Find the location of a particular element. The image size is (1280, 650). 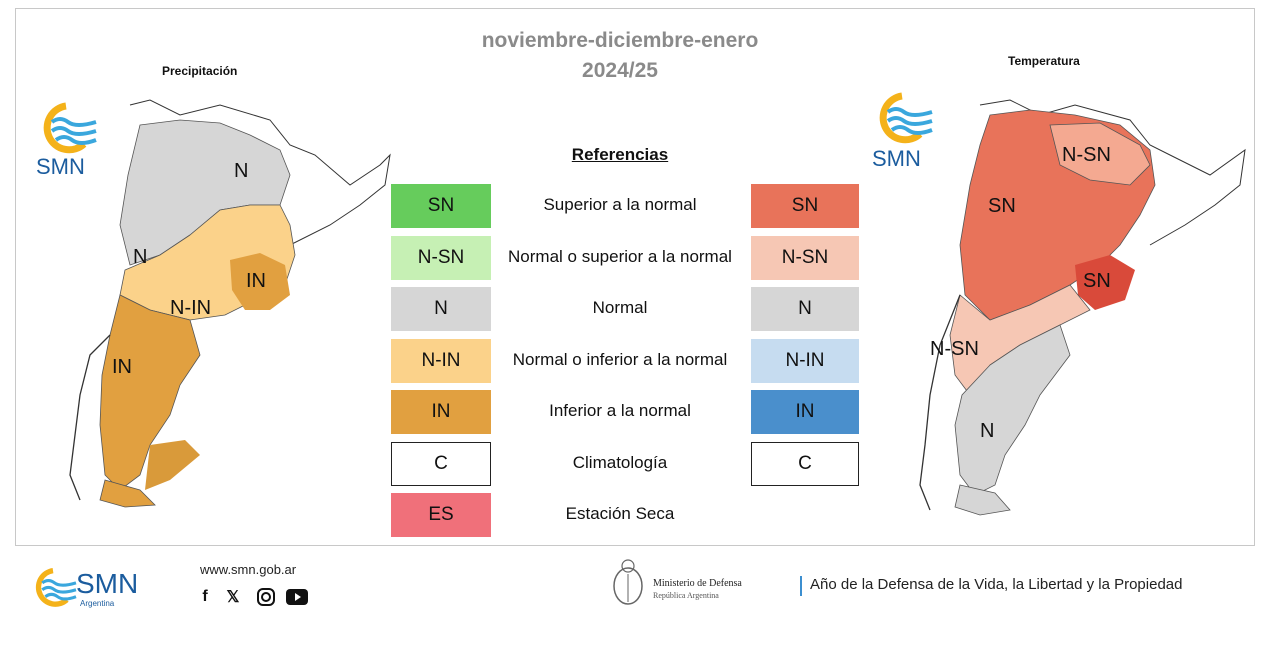

temp-panel-title: Temperatura is located at coordinates (1044, 61).